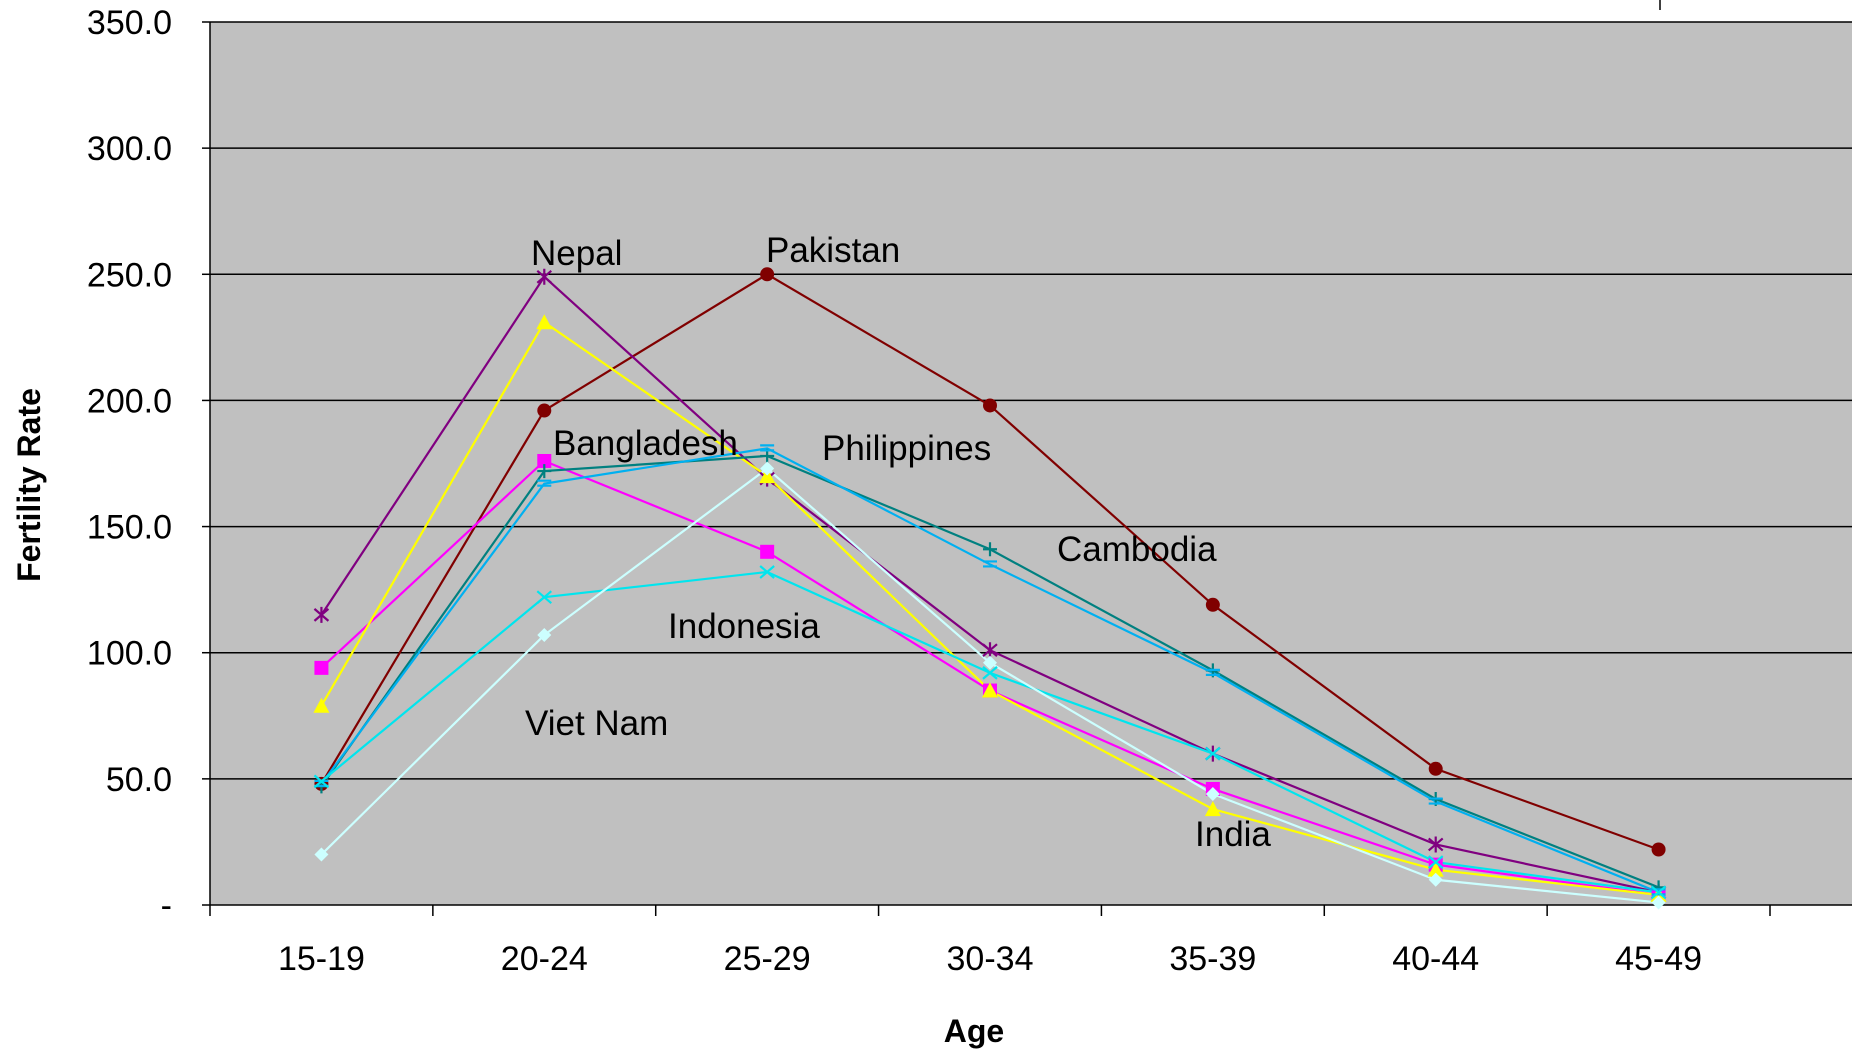  What do you see at coordinates (1233, 834) in the screenshot?
I see `country-annotation: India` at bounding box center [1233, 834].